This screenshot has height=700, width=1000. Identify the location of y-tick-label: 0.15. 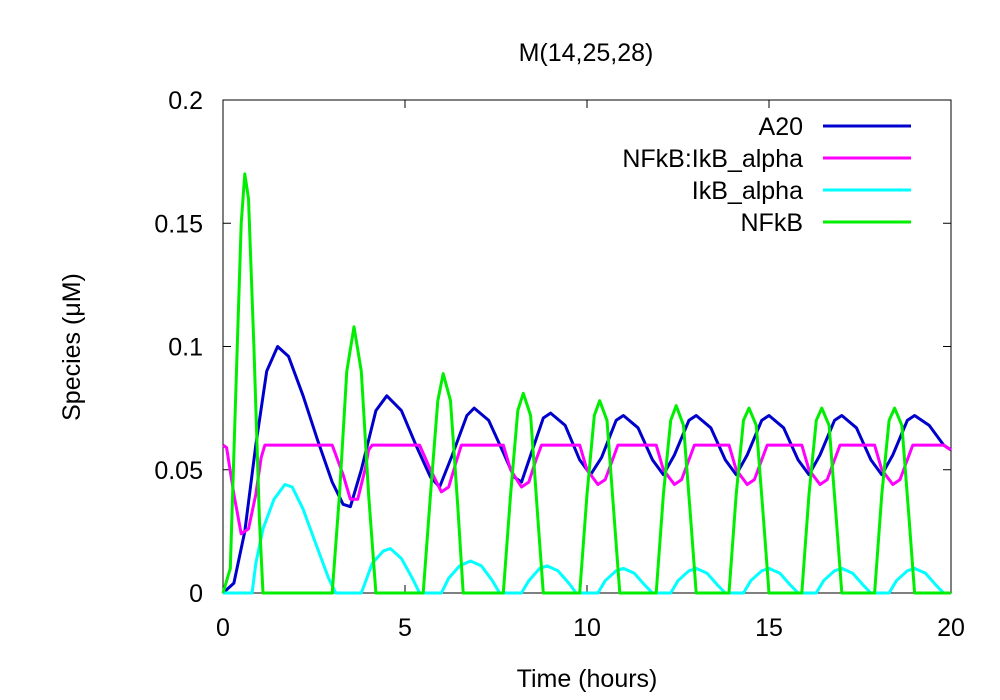
(178, 224).